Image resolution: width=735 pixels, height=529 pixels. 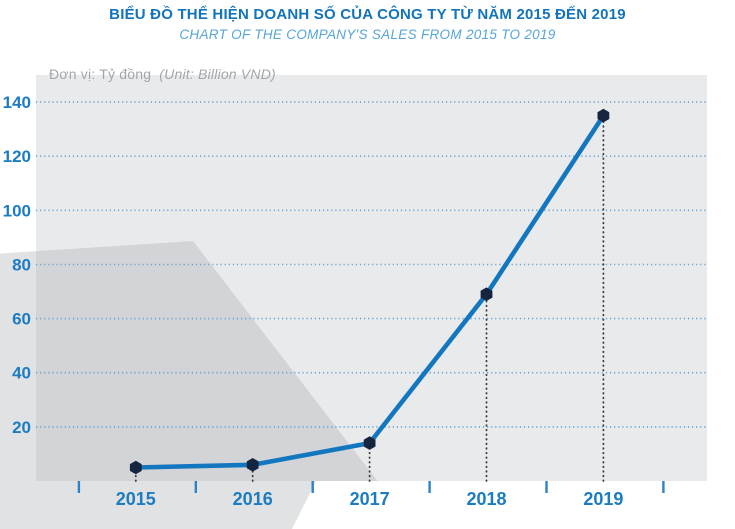 I want to click on unit-label-vietnamese: Đơn vị: Tỷ đồng, so click(x=100, y=74).